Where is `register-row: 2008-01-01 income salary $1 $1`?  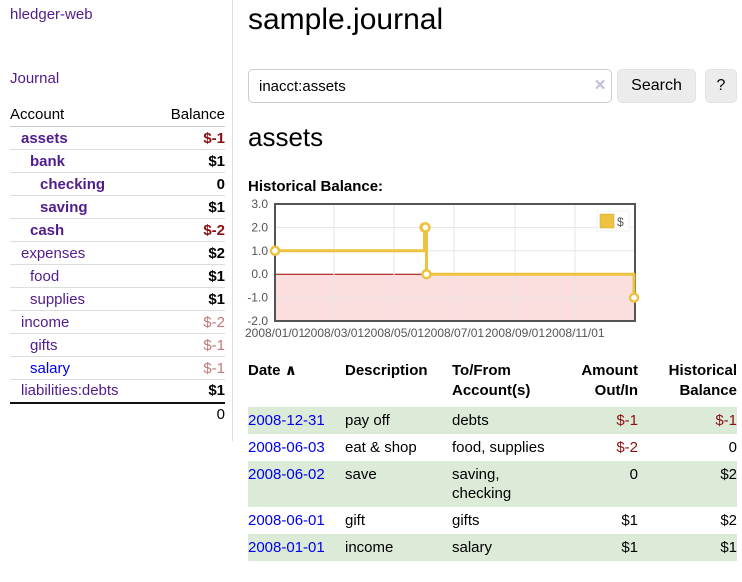 register-row: 2008-01-01 income salary $1 $1 is located at coordinates (492, 547).